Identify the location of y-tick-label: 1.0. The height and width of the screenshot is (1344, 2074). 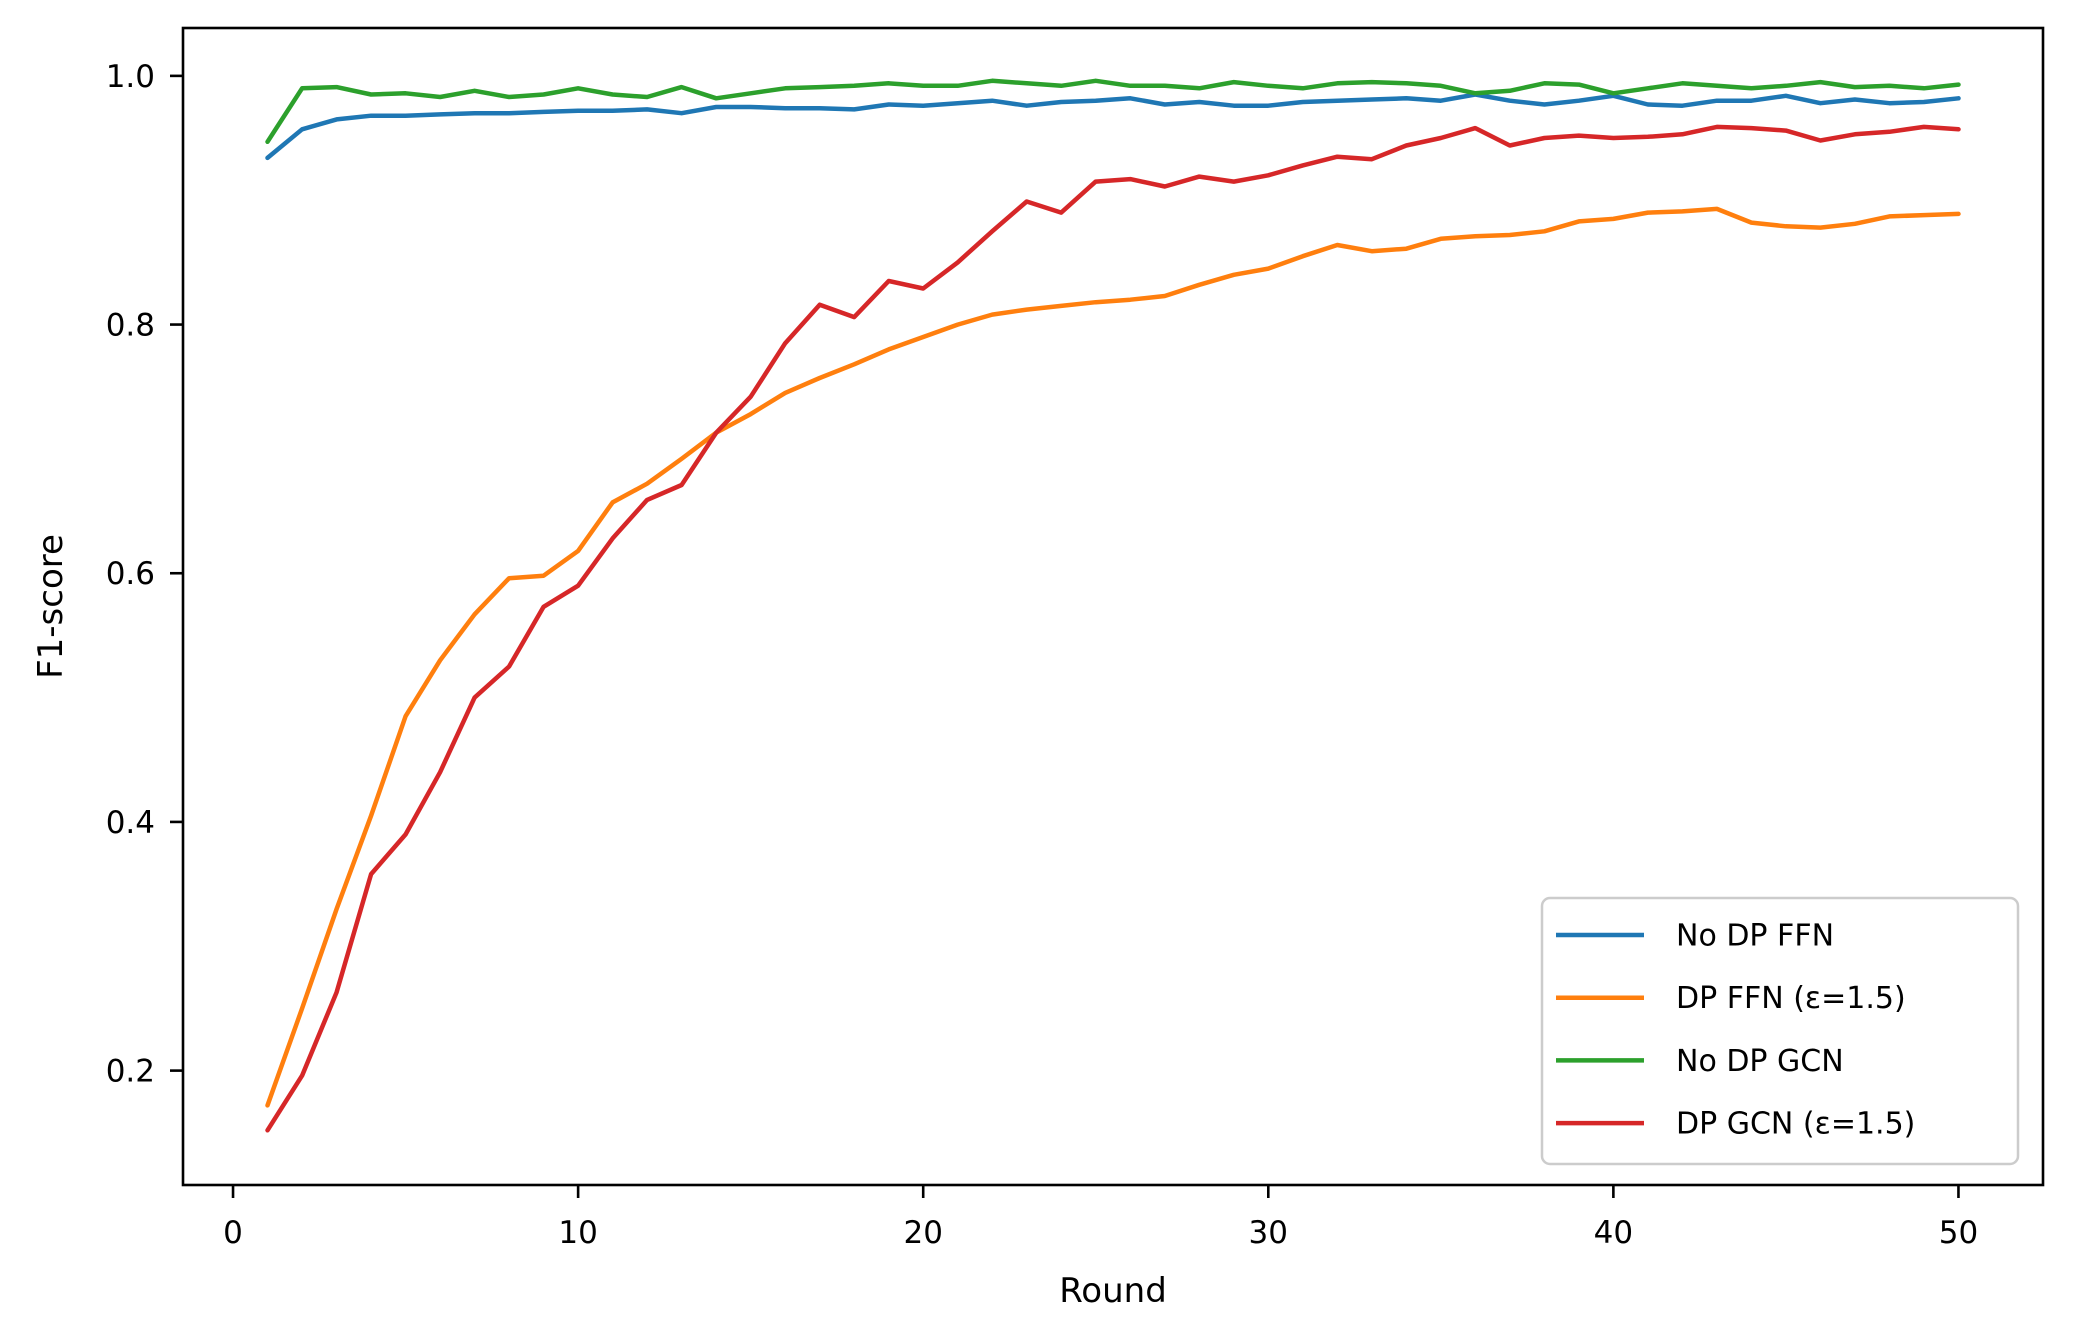
(130, 77).